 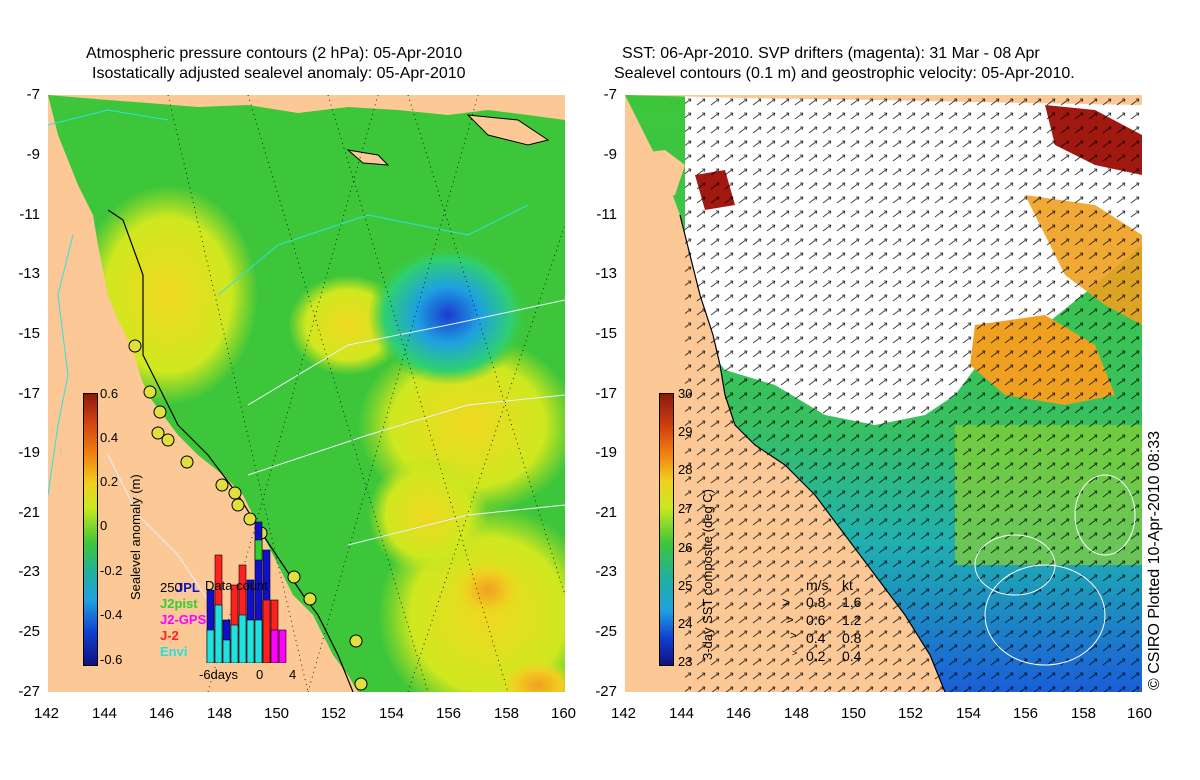 I want to click on sealevel-colorbar, so click(x=90, y=529).